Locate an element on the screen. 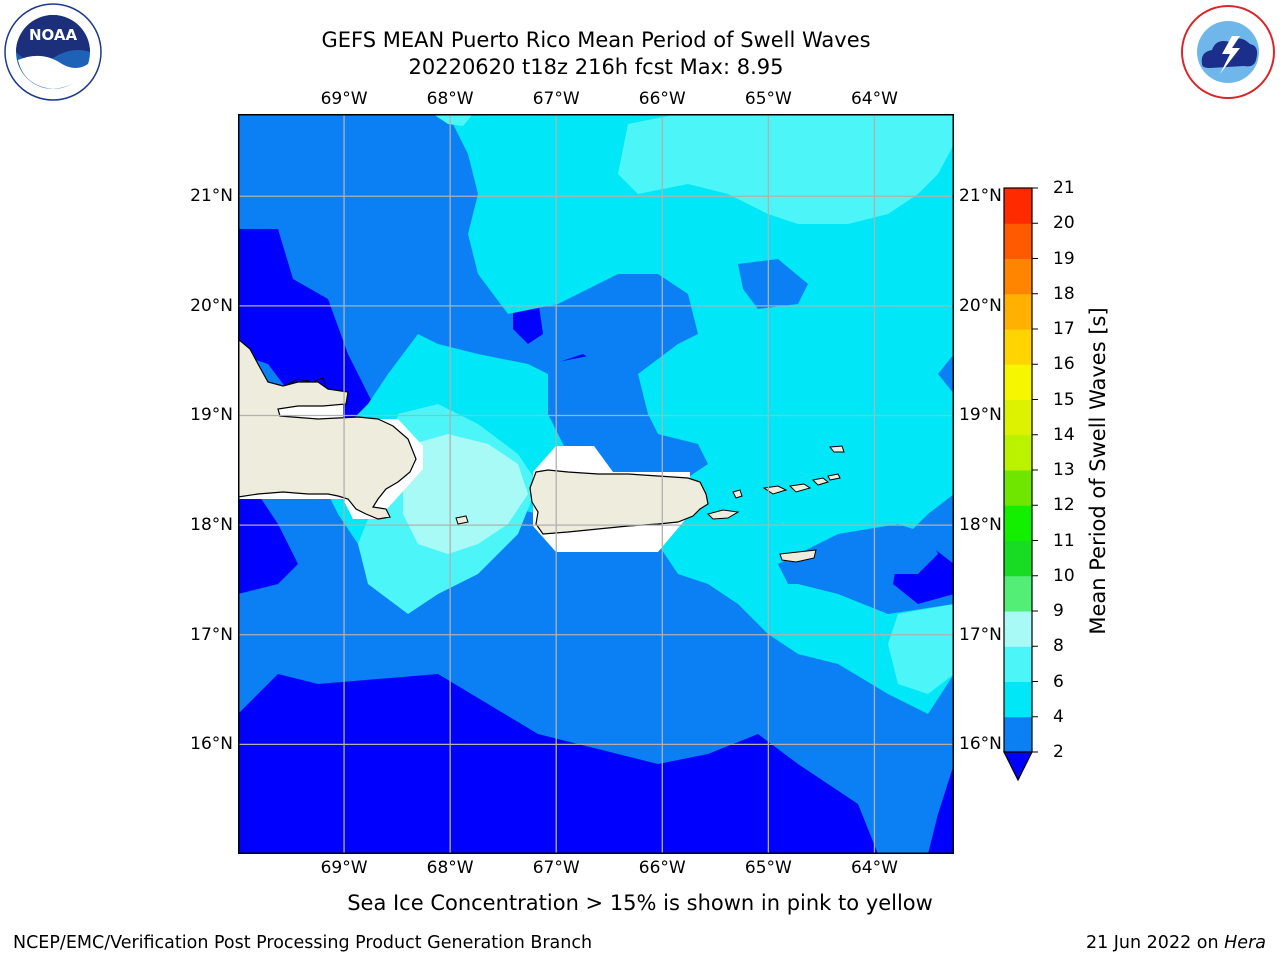 This screenshot has height=960, width=1280. colorbar-tick-label: 12 is located at coordinates (1064, 505).